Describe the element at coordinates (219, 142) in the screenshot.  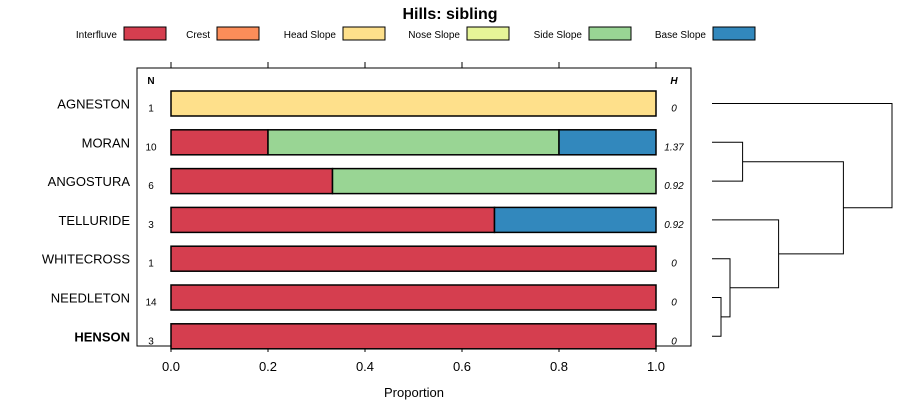
I see `bar-segment-moran-interfluve` at that location.